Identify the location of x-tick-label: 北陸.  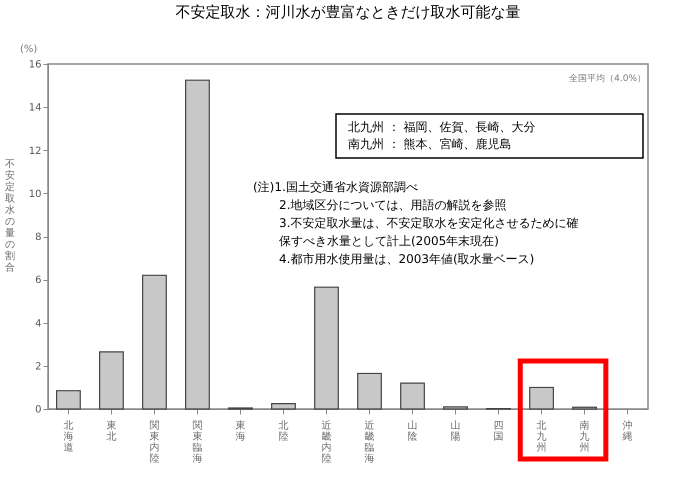
(283, 431).